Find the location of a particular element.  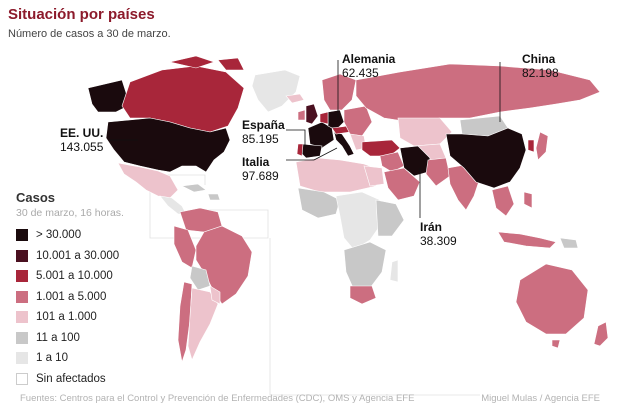

country-usa is located at coordinates (168, 145).